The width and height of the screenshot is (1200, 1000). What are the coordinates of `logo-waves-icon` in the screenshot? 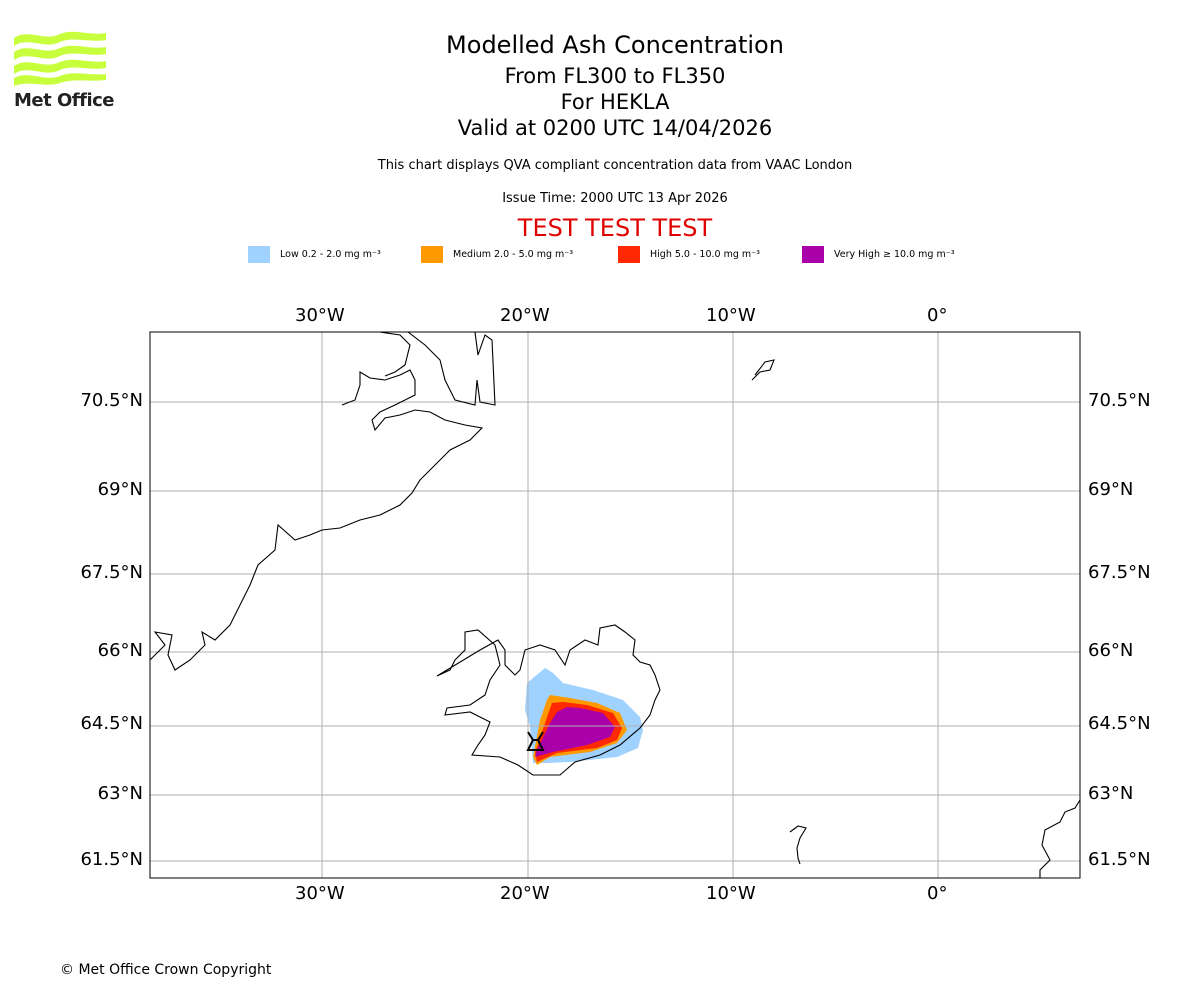 It's located at (60, 58).